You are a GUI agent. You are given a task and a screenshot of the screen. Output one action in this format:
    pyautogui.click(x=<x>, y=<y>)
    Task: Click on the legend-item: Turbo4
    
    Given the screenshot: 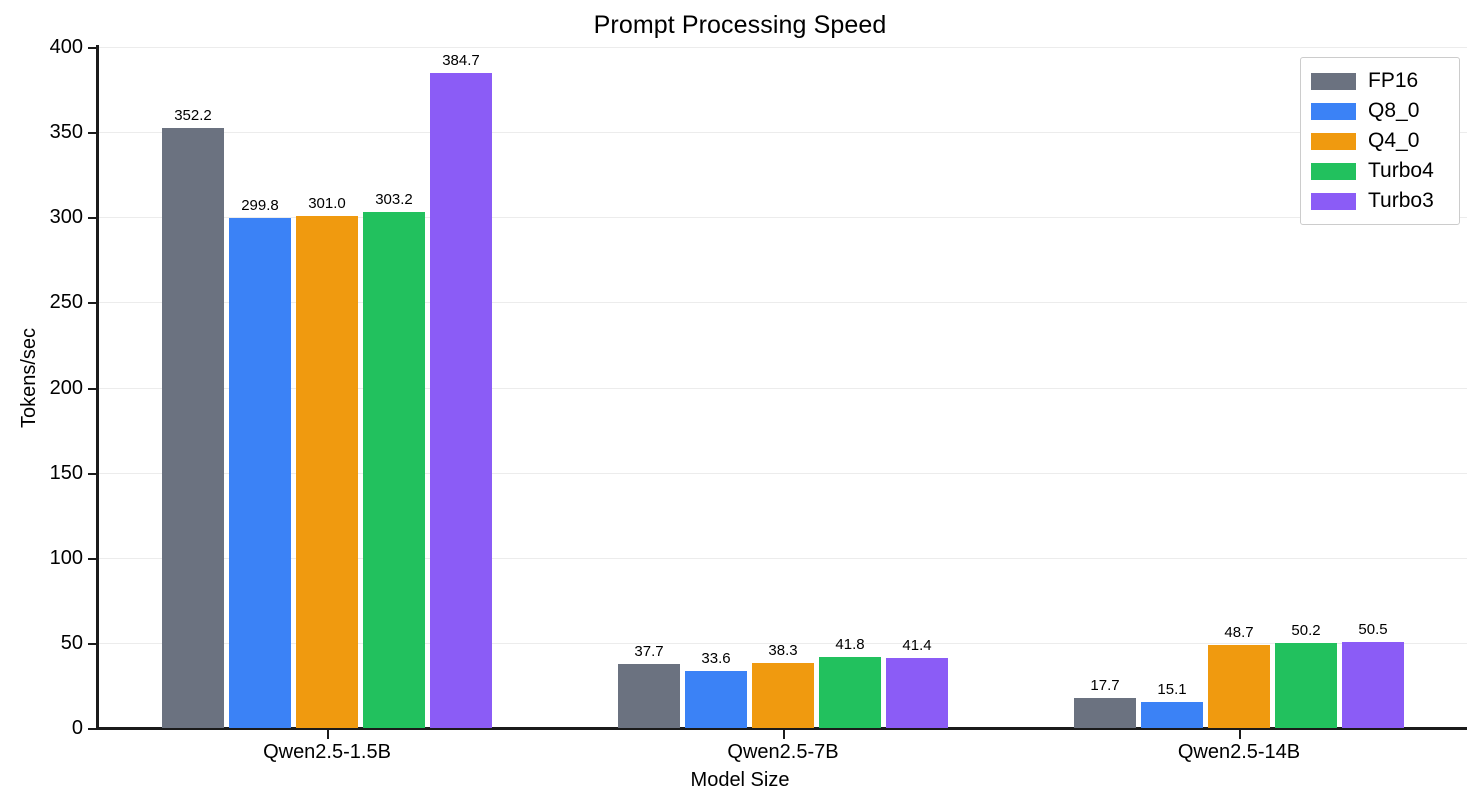 What is the action you would take?
    pyautogui.click(x=1380, y=171)
    